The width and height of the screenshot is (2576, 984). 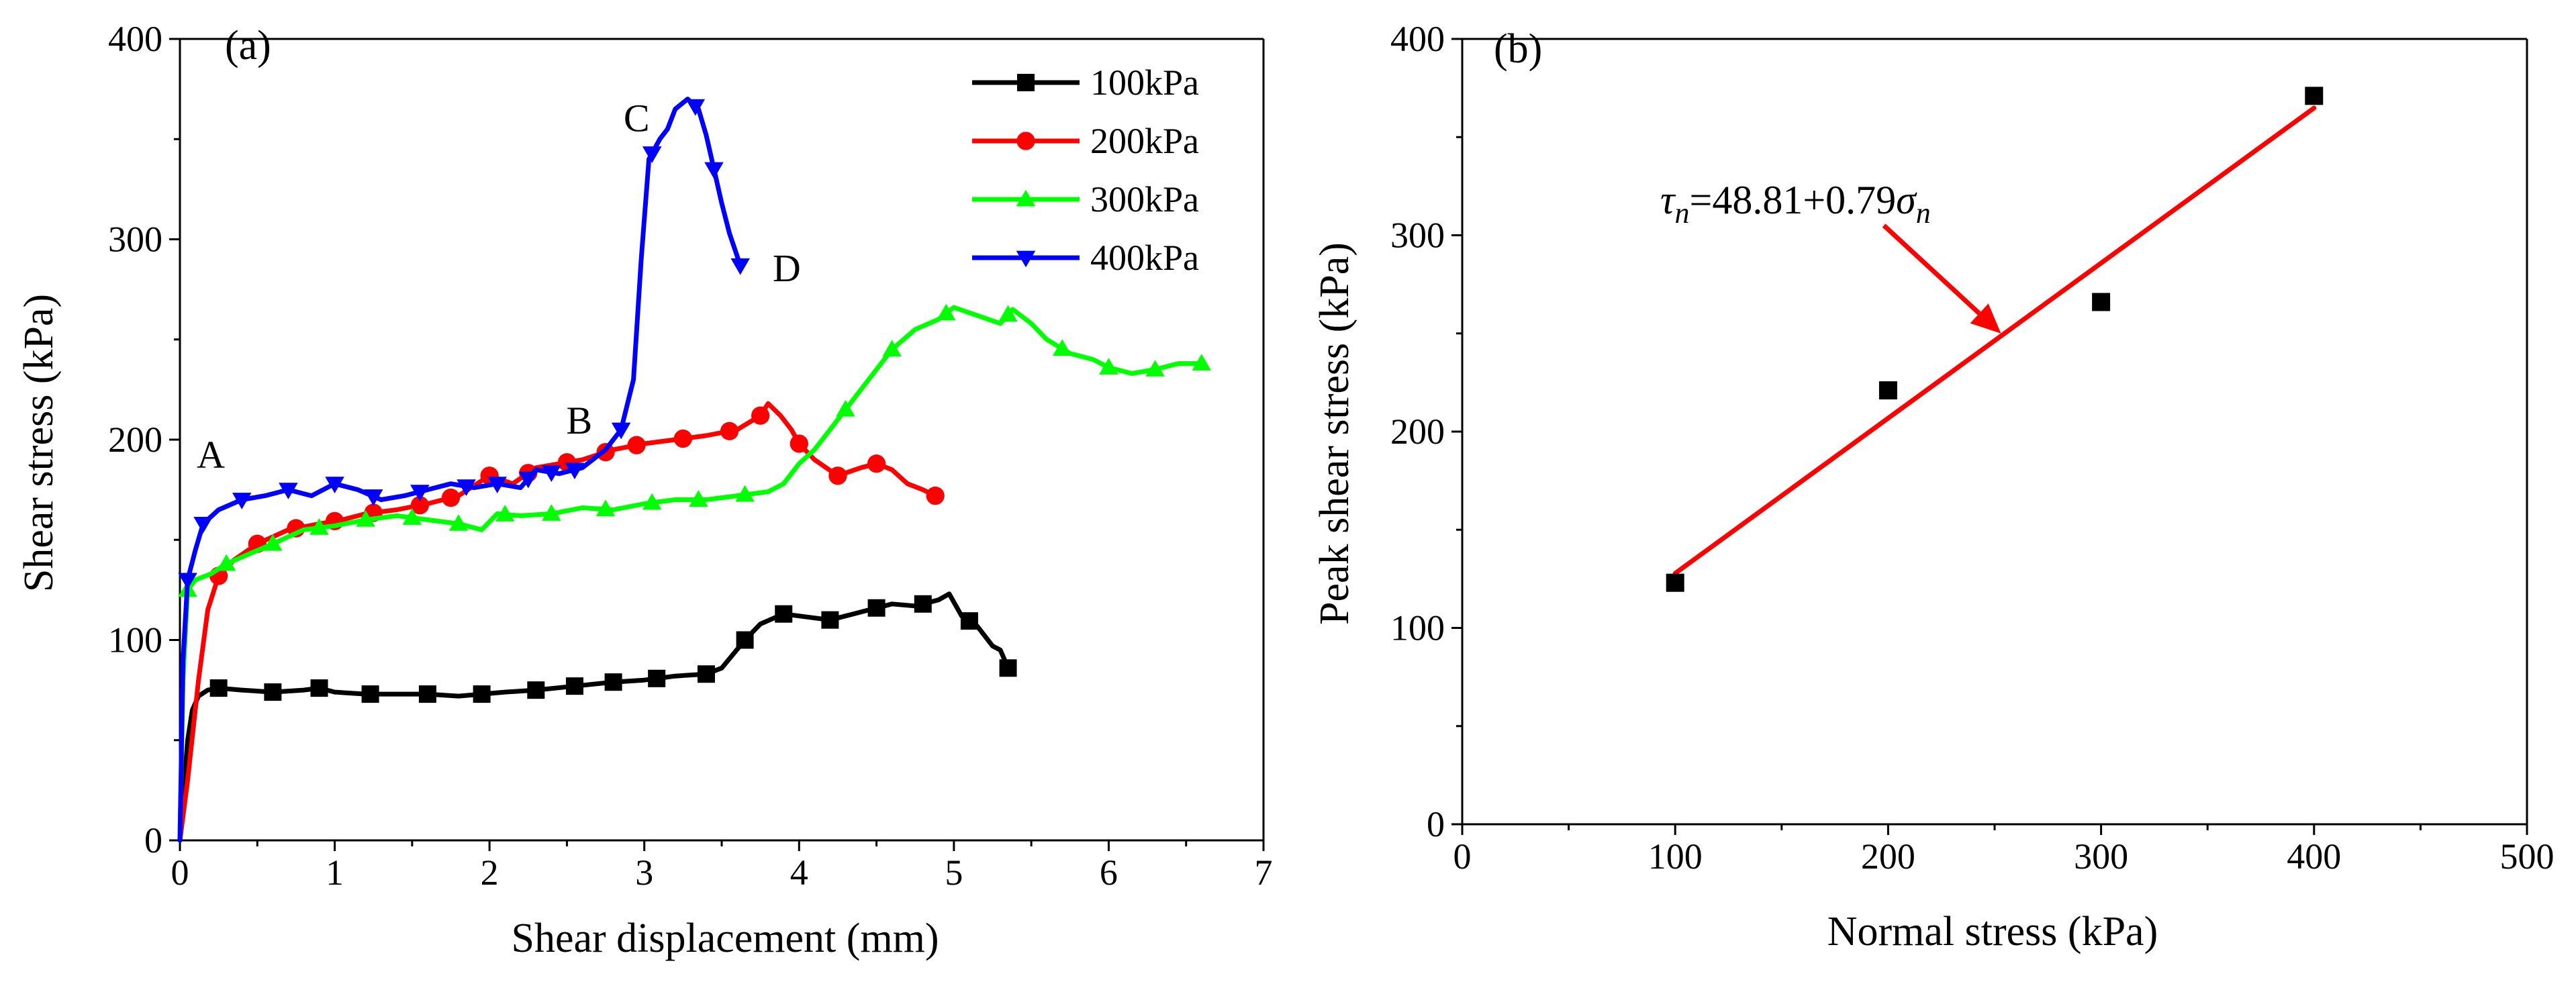 I want to click on panel-a-x-tick-label: 5, so click(x=954, y=873).